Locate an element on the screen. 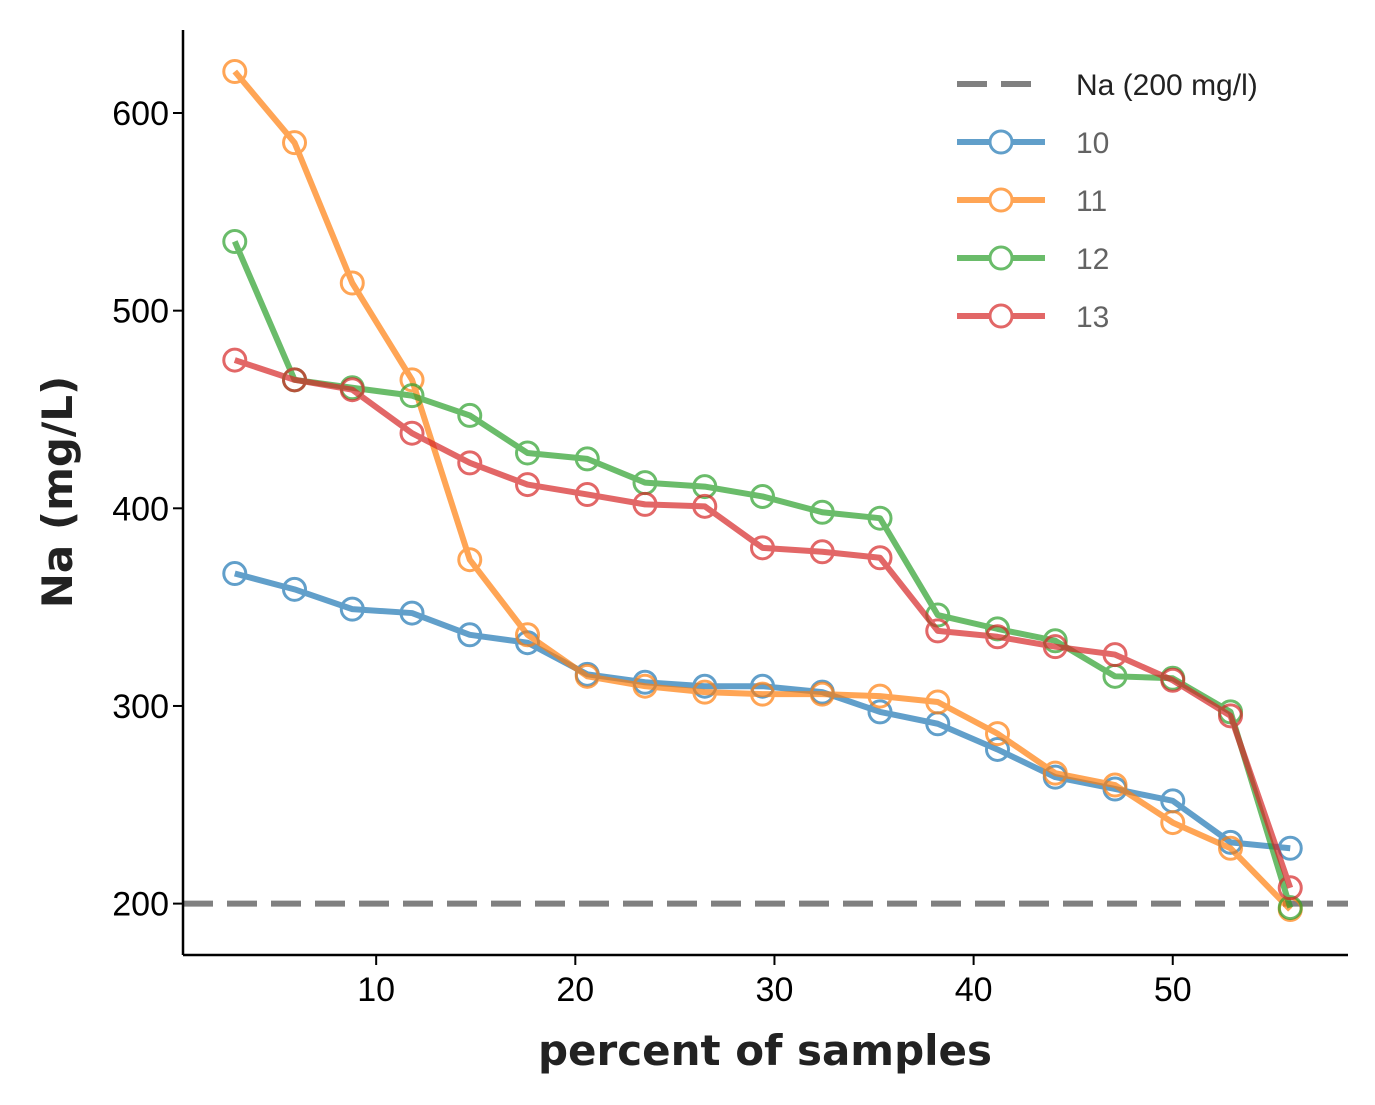 The image size is (1375, 1105). x-tick-label: 30 is located at coordinates (775, 990).